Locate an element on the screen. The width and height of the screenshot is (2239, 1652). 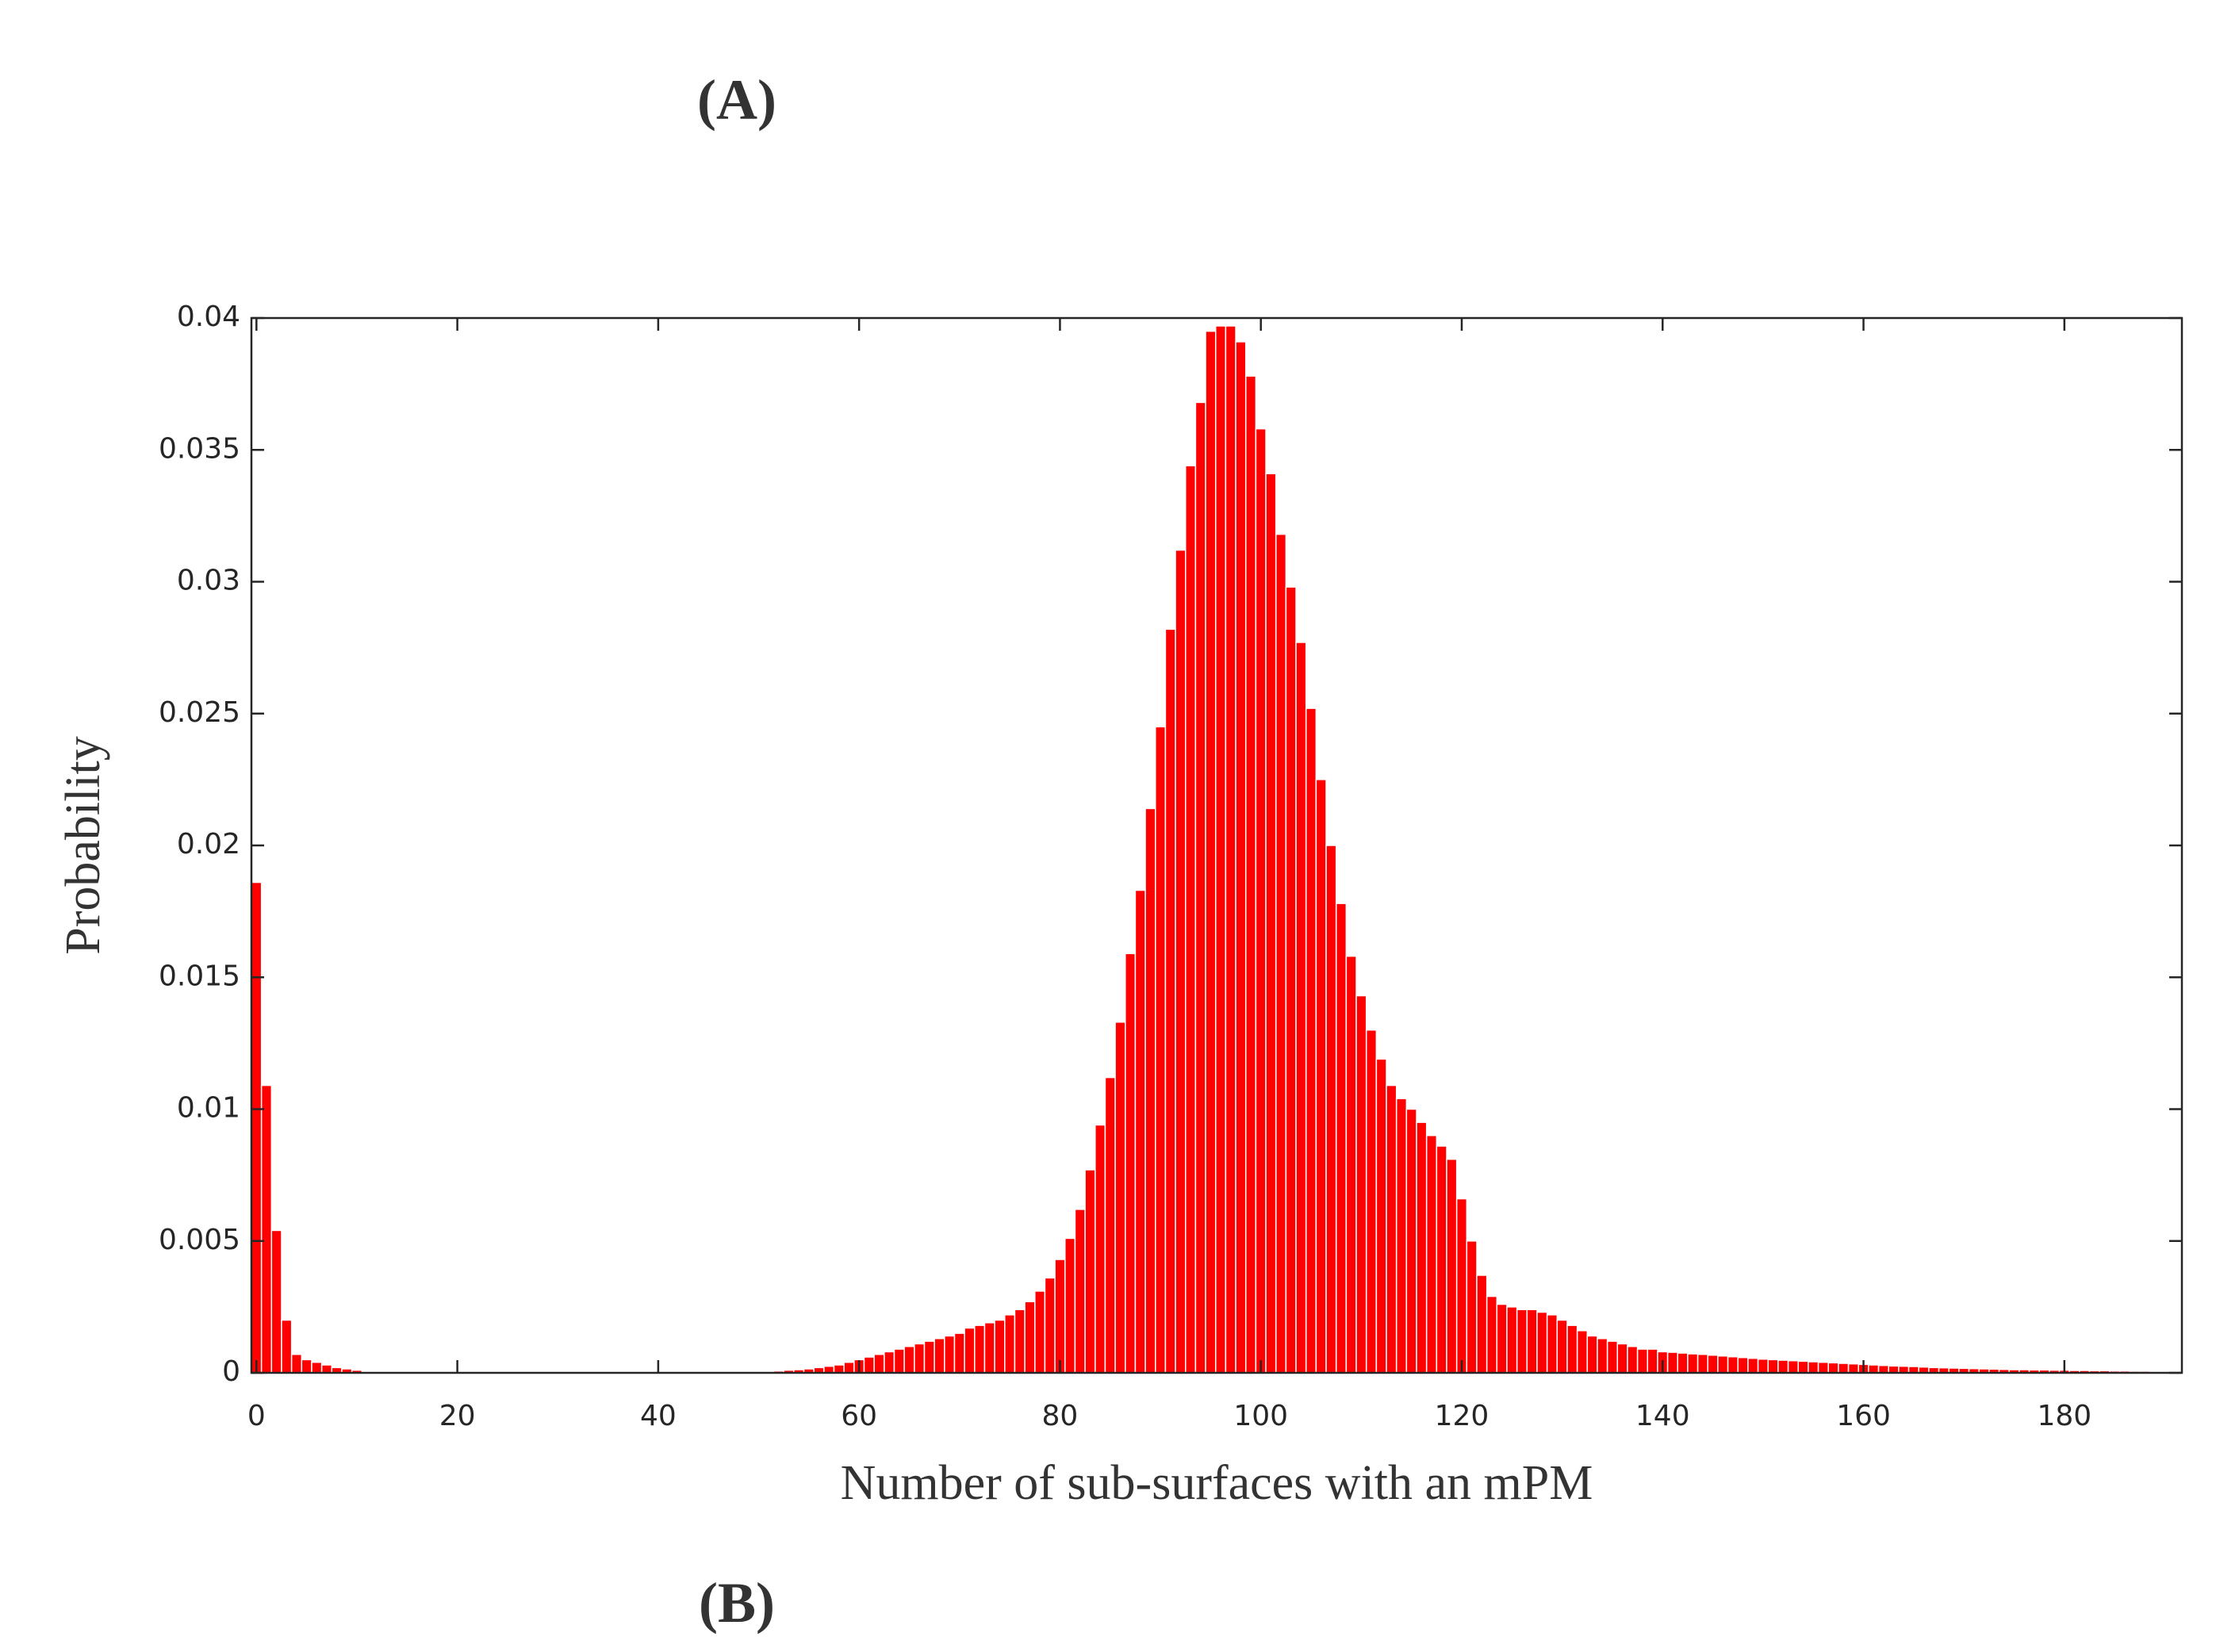
x-tick-label: 180 is located at coordinates (2064, 1416).